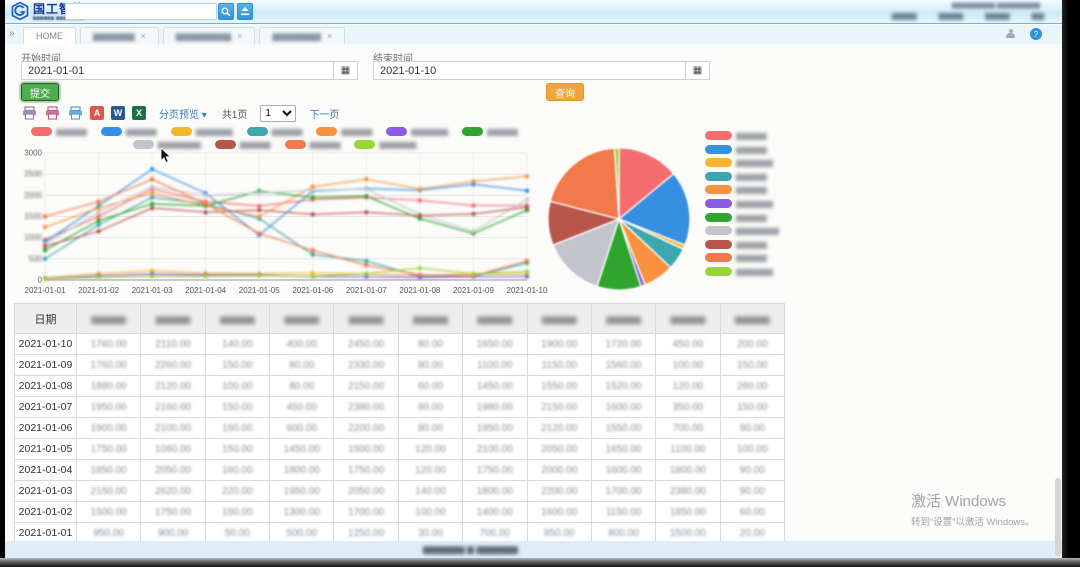 This screenshot has height=567, width=1080. Describe the element at coordinates (29, 113) in the screenshot. I see `print-preview-icon` at that location.